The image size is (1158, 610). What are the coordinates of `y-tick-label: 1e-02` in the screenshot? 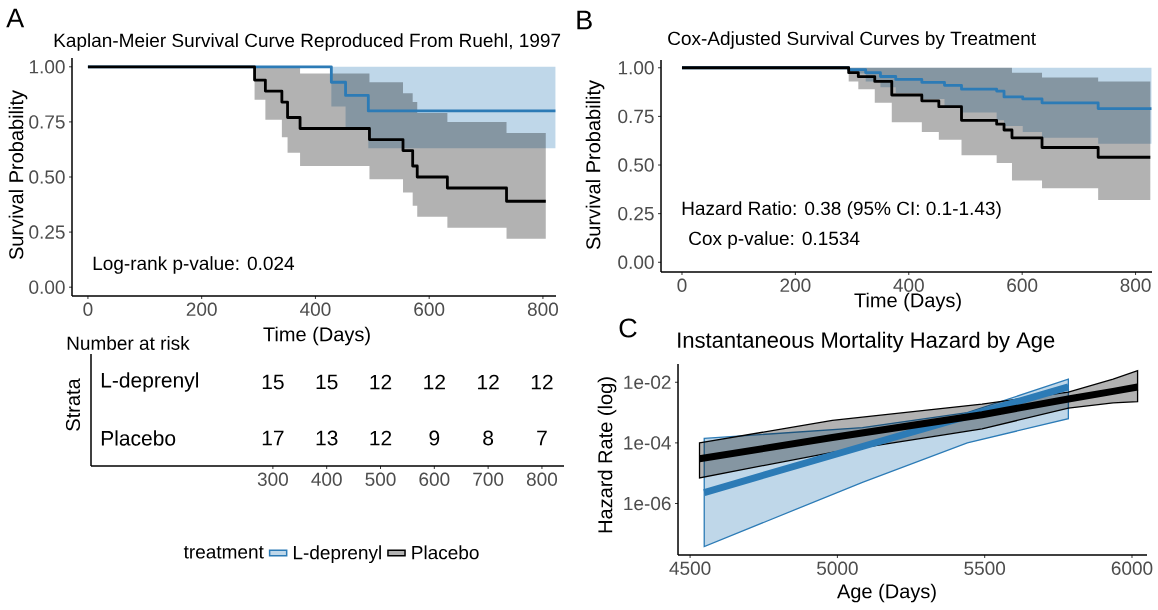 It's located at (647, 382).